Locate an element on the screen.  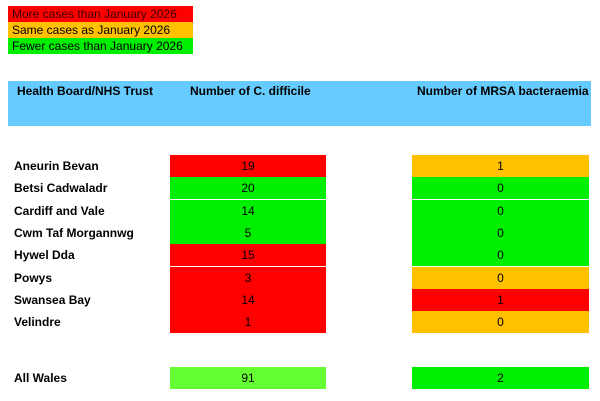
legend-same-cases: Same cases as January 2026 is located at coordinates (100, 30).